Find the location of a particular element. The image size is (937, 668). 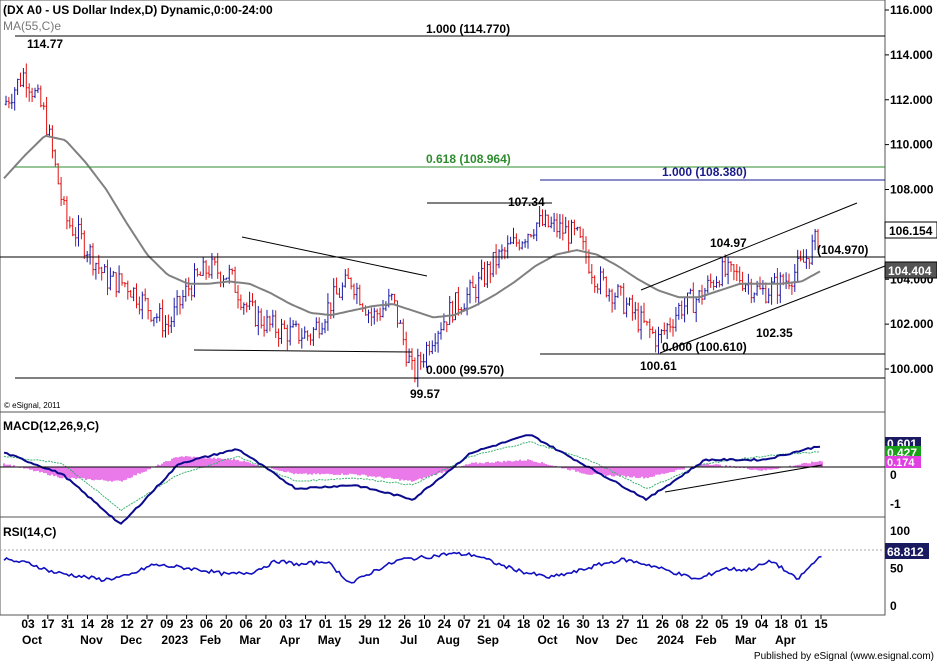

channel-lower is located at coordinates (772, 309).